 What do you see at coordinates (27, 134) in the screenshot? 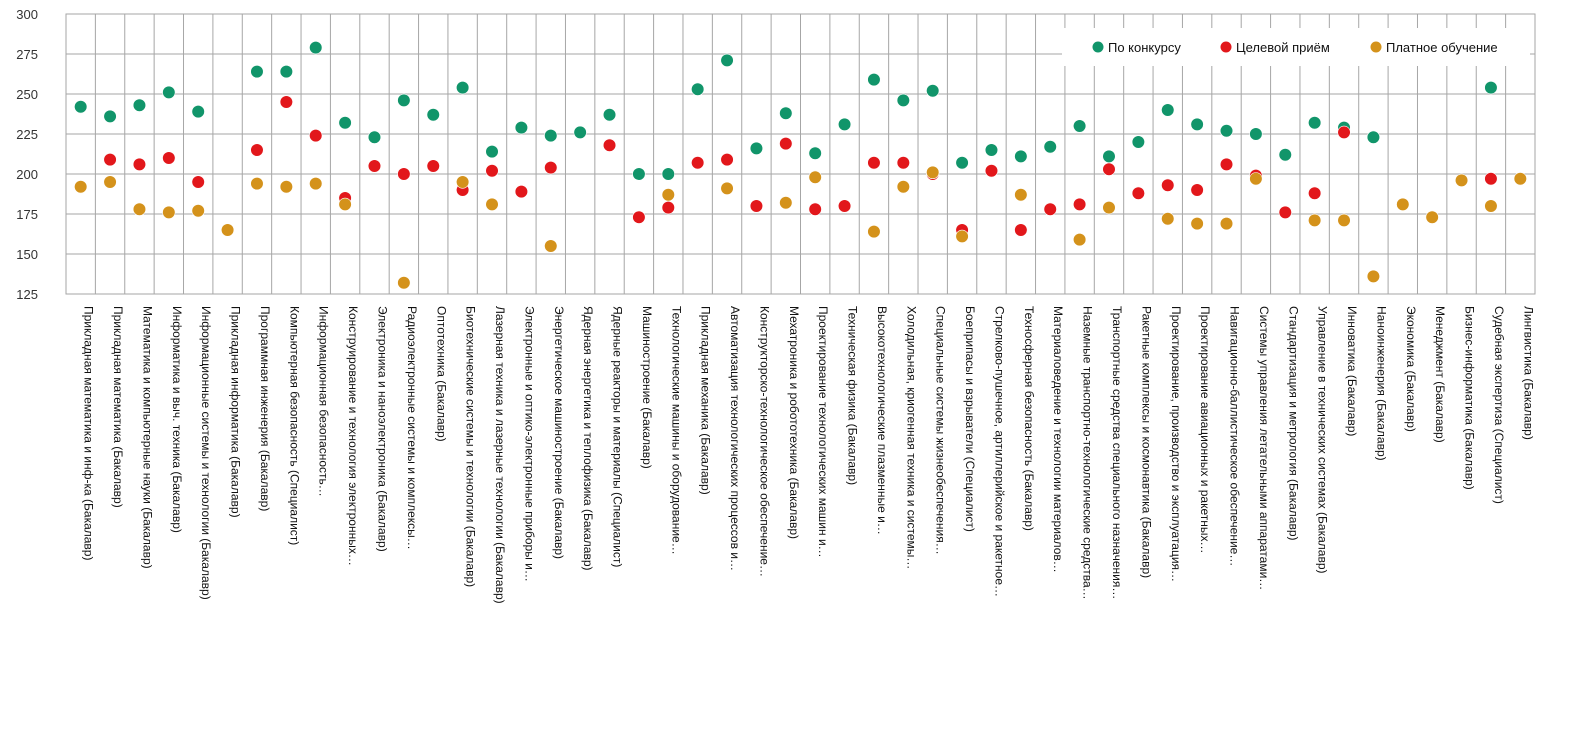
I see `y-tick-label: 225` at bounding box center [27, 134].